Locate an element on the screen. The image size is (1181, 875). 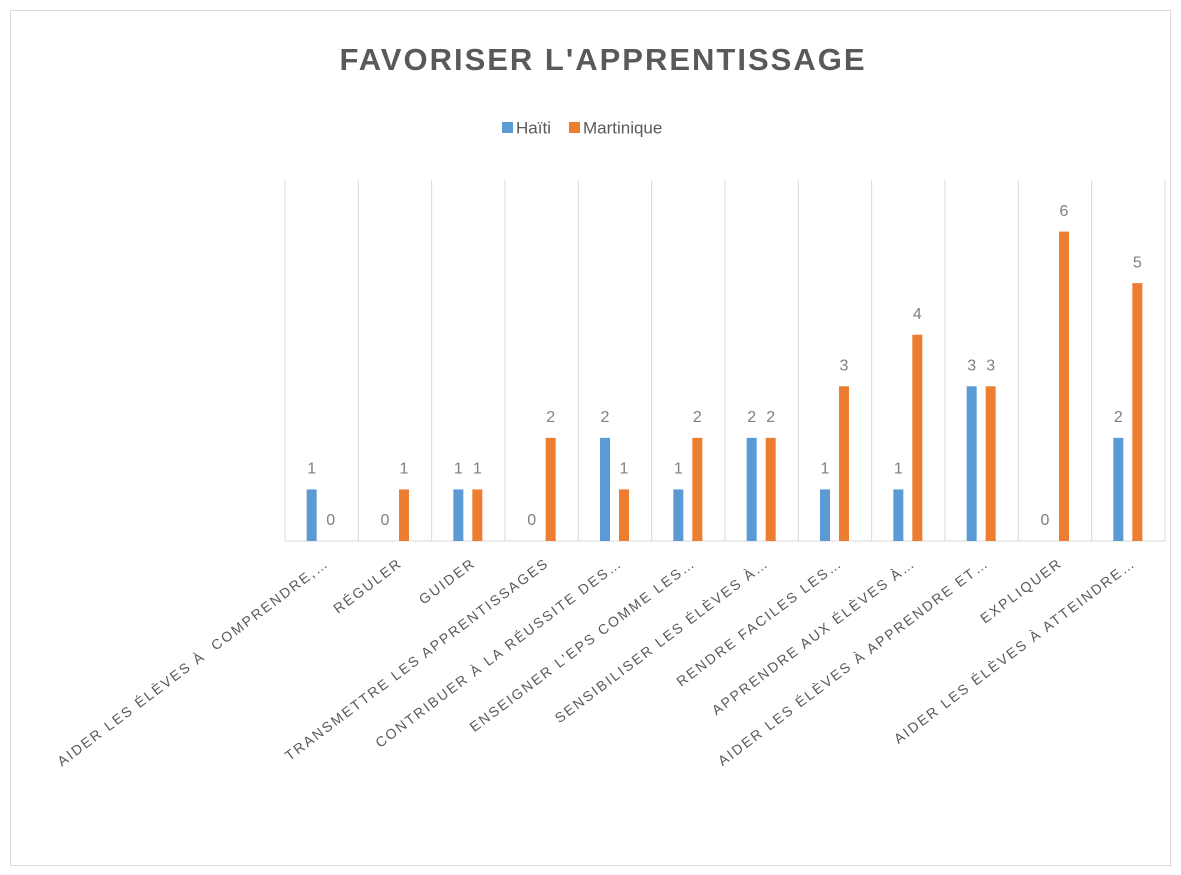
legend-label: Haïti is located at coordinates (533, 127).